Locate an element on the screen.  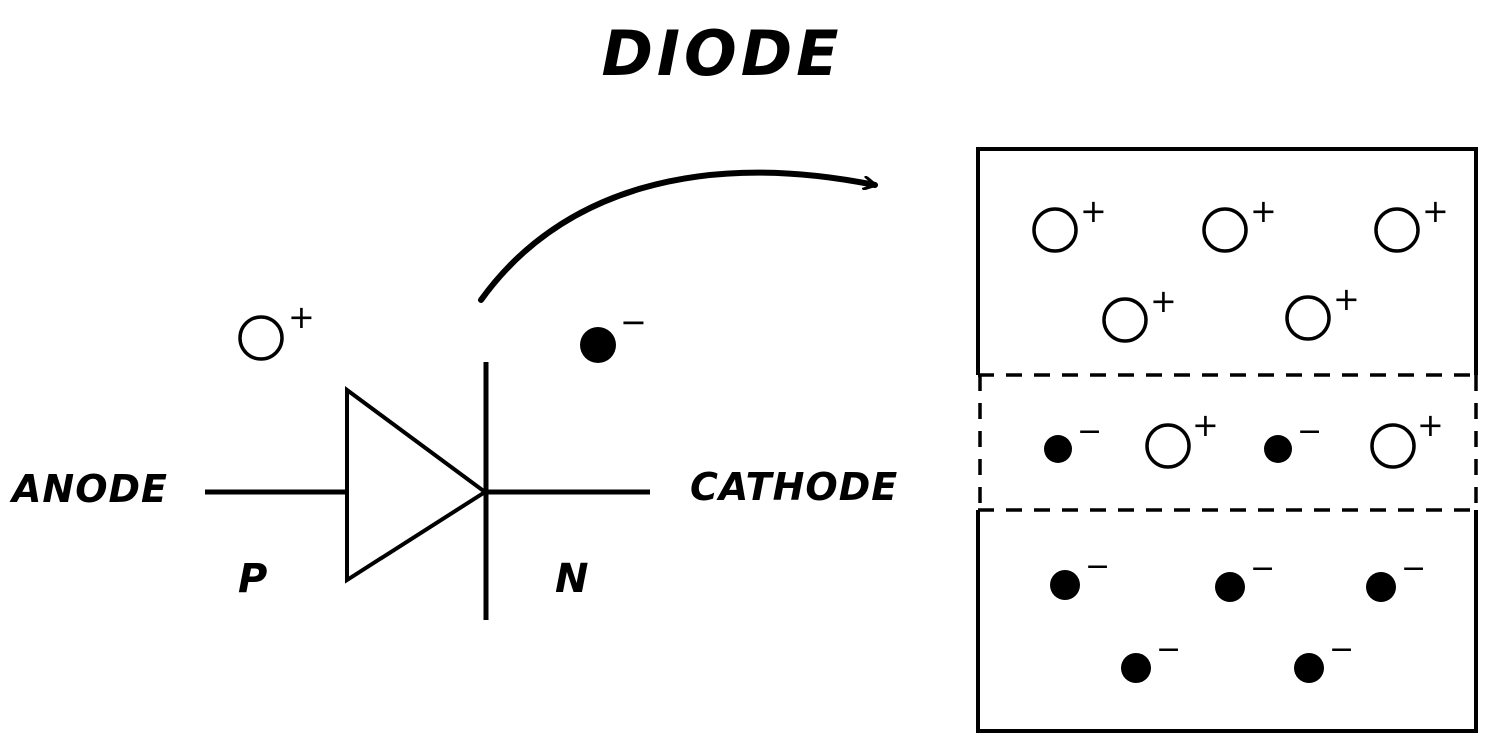
anode-label: ANODE is located at coordinates (88, 489).